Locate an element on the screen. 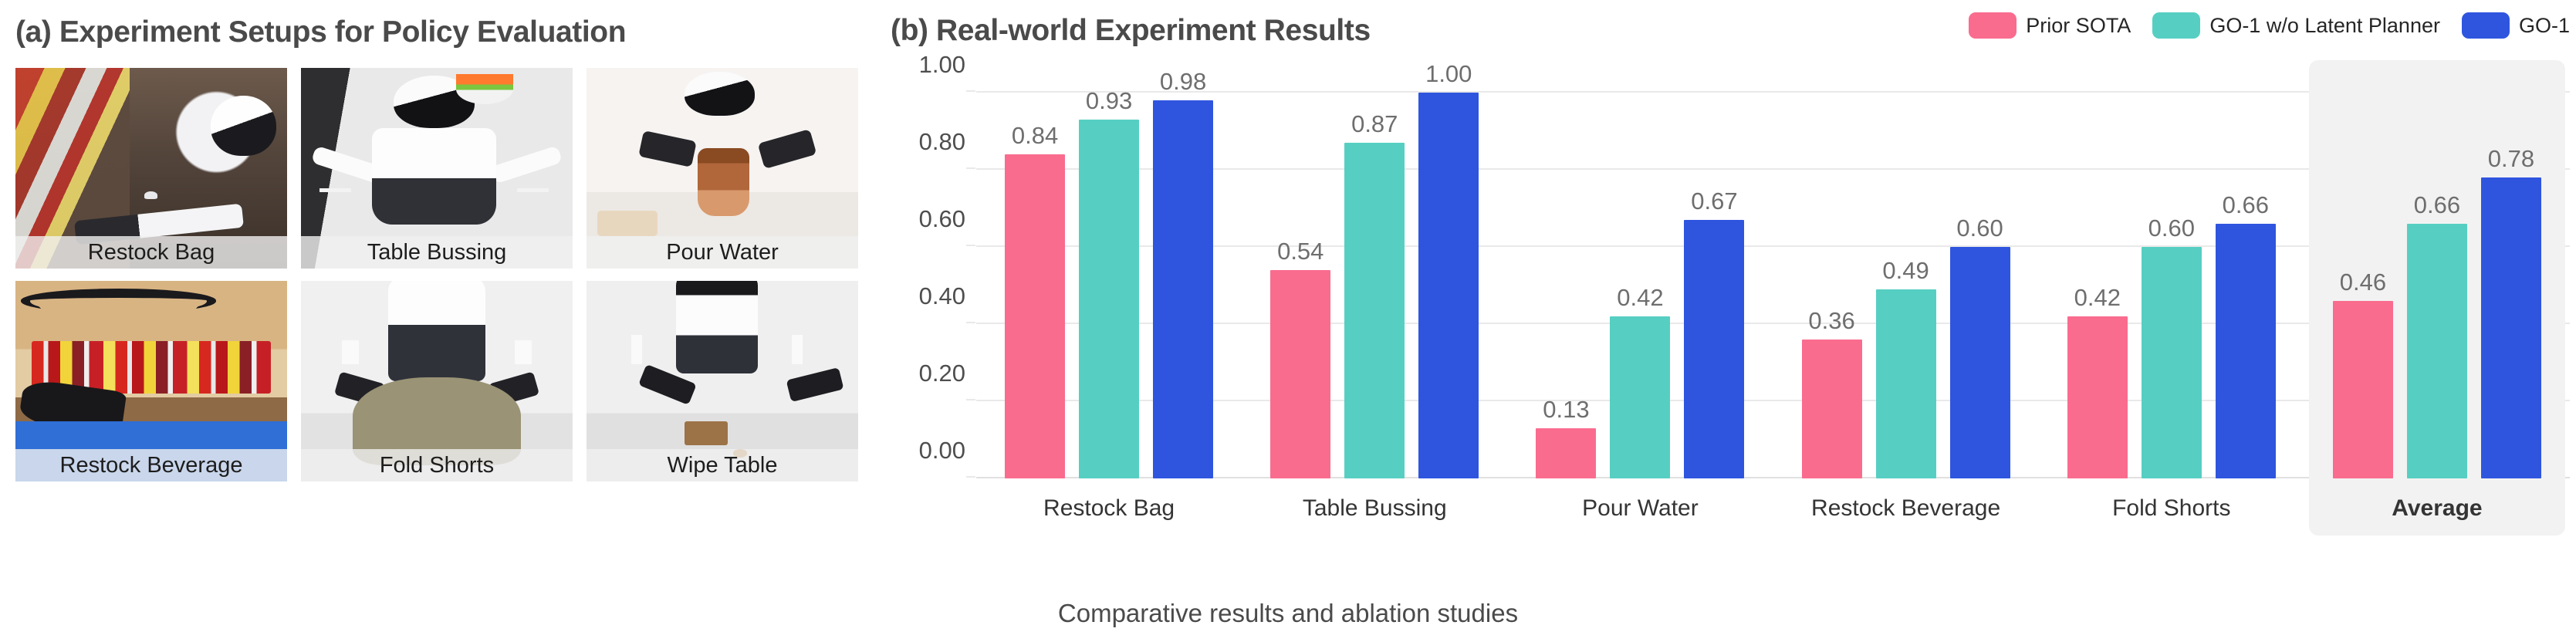 This screenshot has height=642, width=2576. bar-value-label: 0.36 is located at coordinates (1831, 320).